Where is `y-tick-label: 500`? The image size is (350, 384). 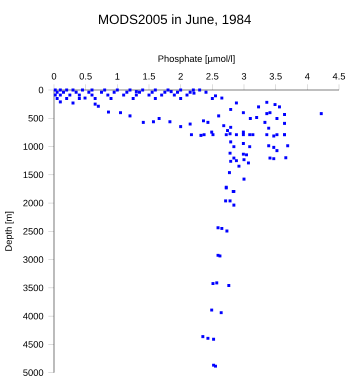 y-tick-label: 500 is located at coordinates (36, 118).